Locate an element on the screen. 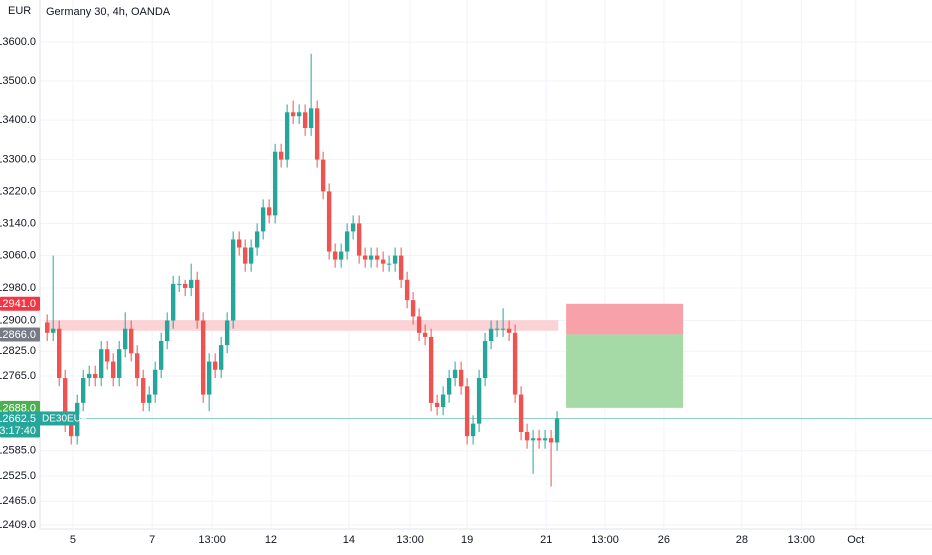  target-badge-label: 12688.0 is located at coordinates (18, 408).